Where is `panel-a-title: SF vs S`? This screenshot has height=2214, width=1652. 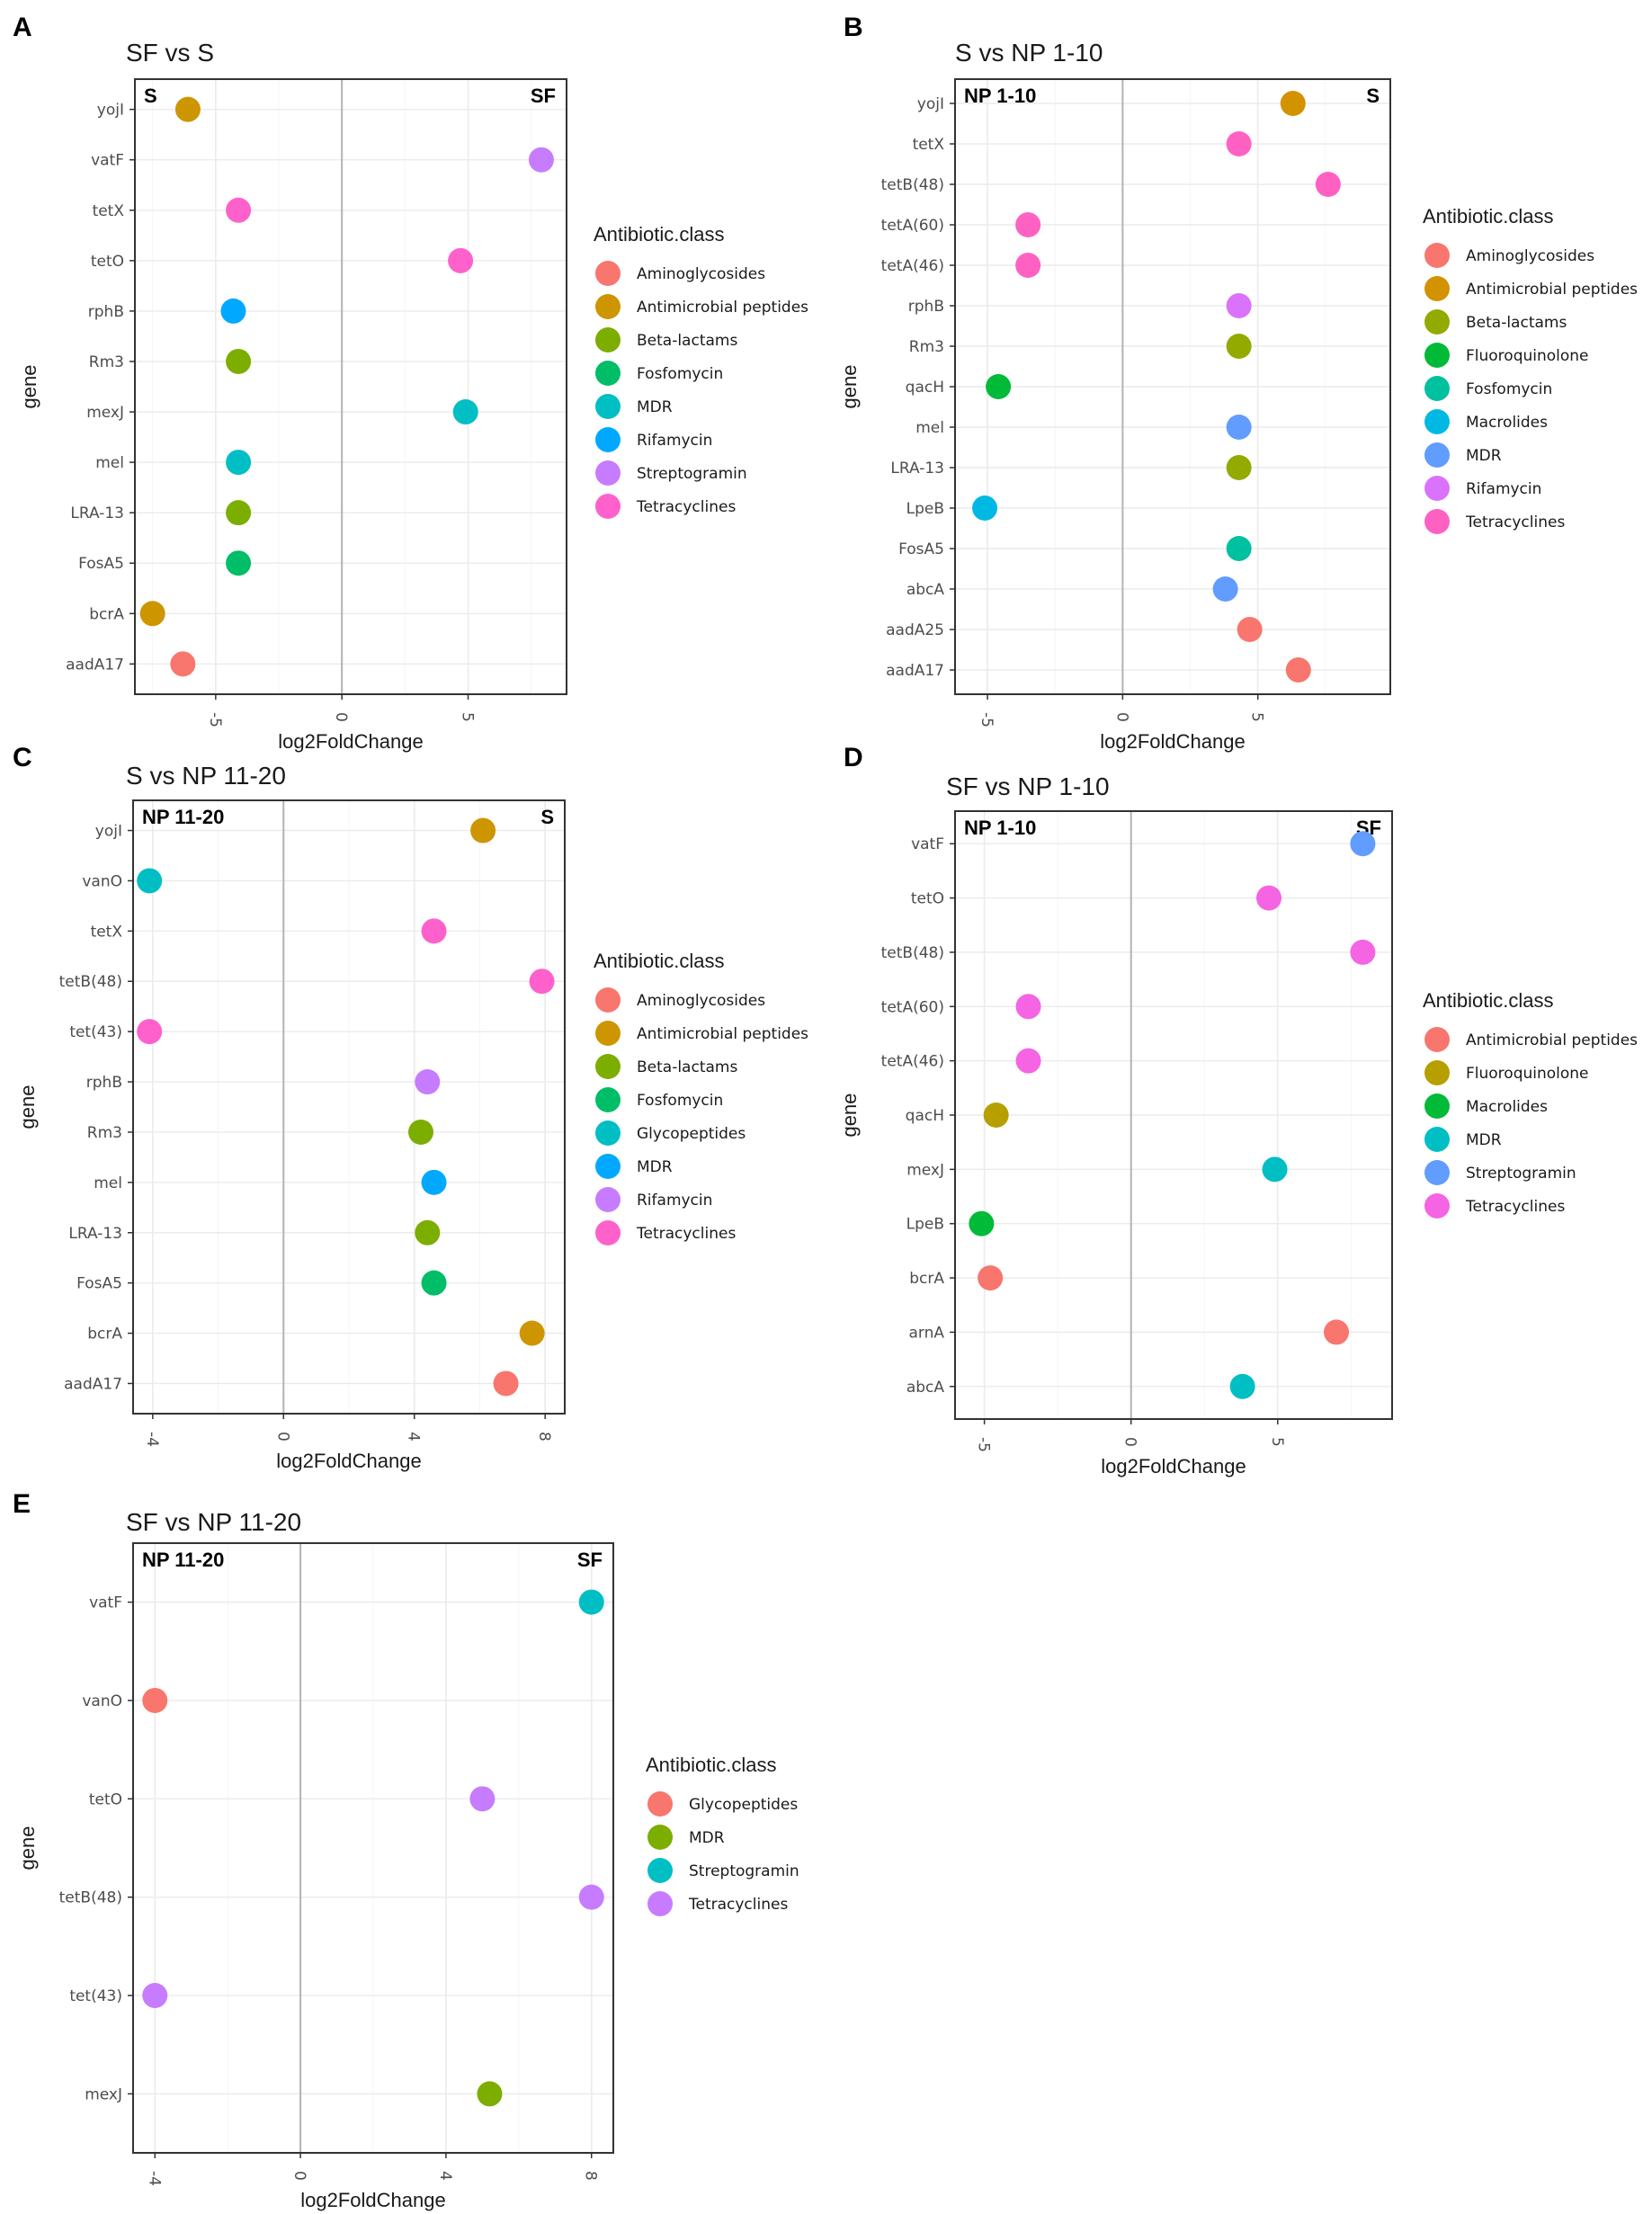
panel-a-title: SF vs S is located at coordinates (170, 53).